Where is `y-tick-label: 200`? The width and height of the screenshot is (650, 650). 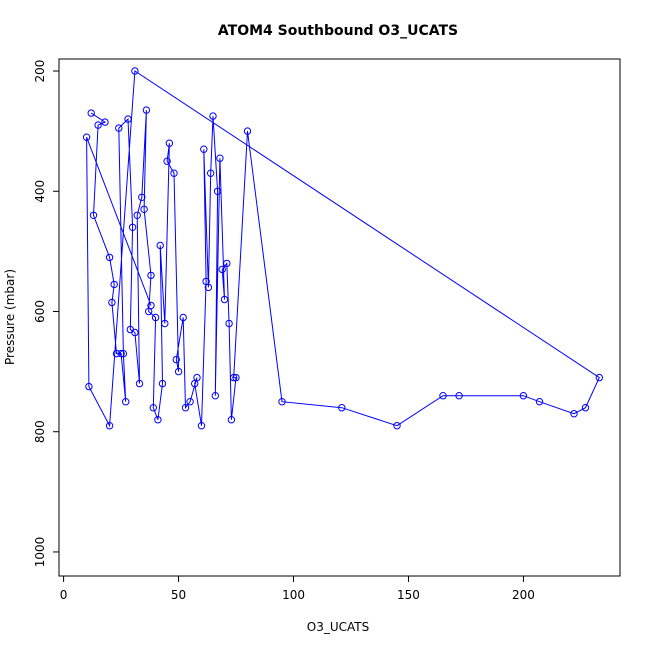 y-tick-label: 200 is located at coordinates (40, 71).